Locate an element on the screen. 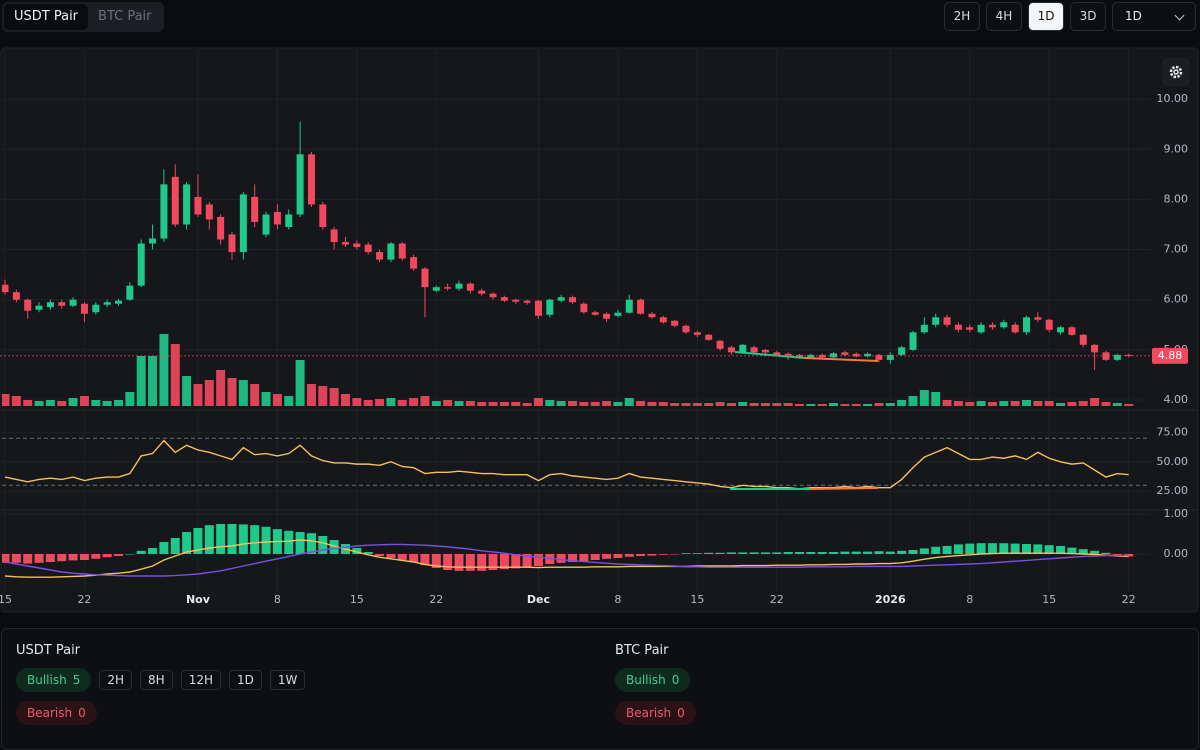 This screenshot has height=750, width=1200. bearish-label: Bearish is located at coordinates (50, 713).